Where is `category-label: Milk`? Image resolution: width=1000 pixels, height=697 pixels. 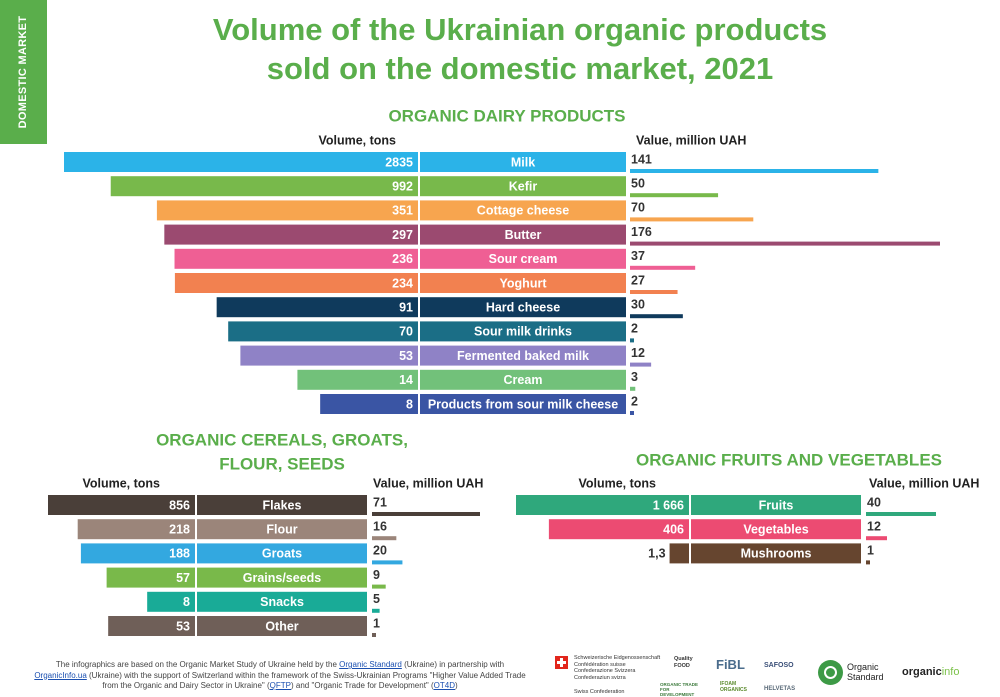
category-label: Milk is located at coordinates (523, 162).